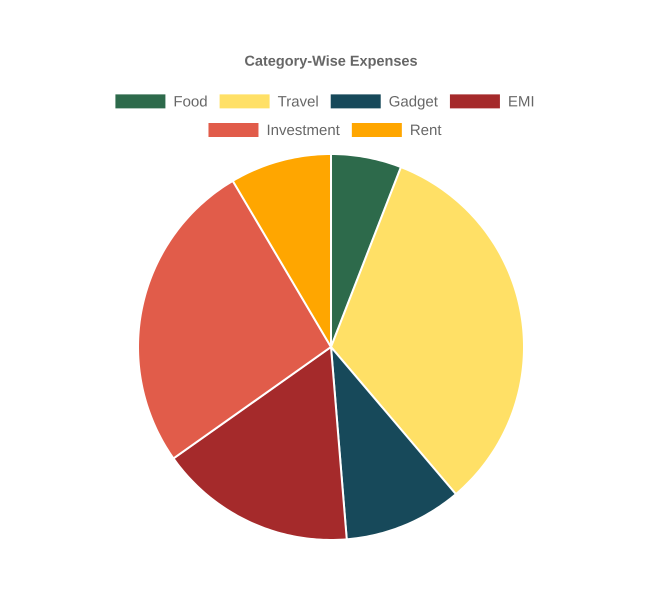  I want to click on legend-label: Investment, so click(304, 130).